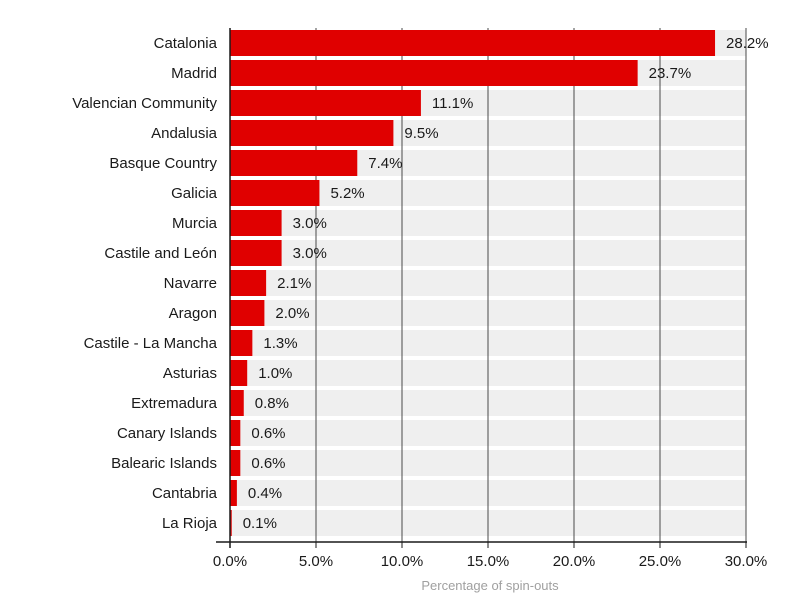 The width and height of the screenshot is (812, 602). Describe the element at coordinates (316, 561) in the screenshot. I see `x-tick-label: 5.0%` at that location.